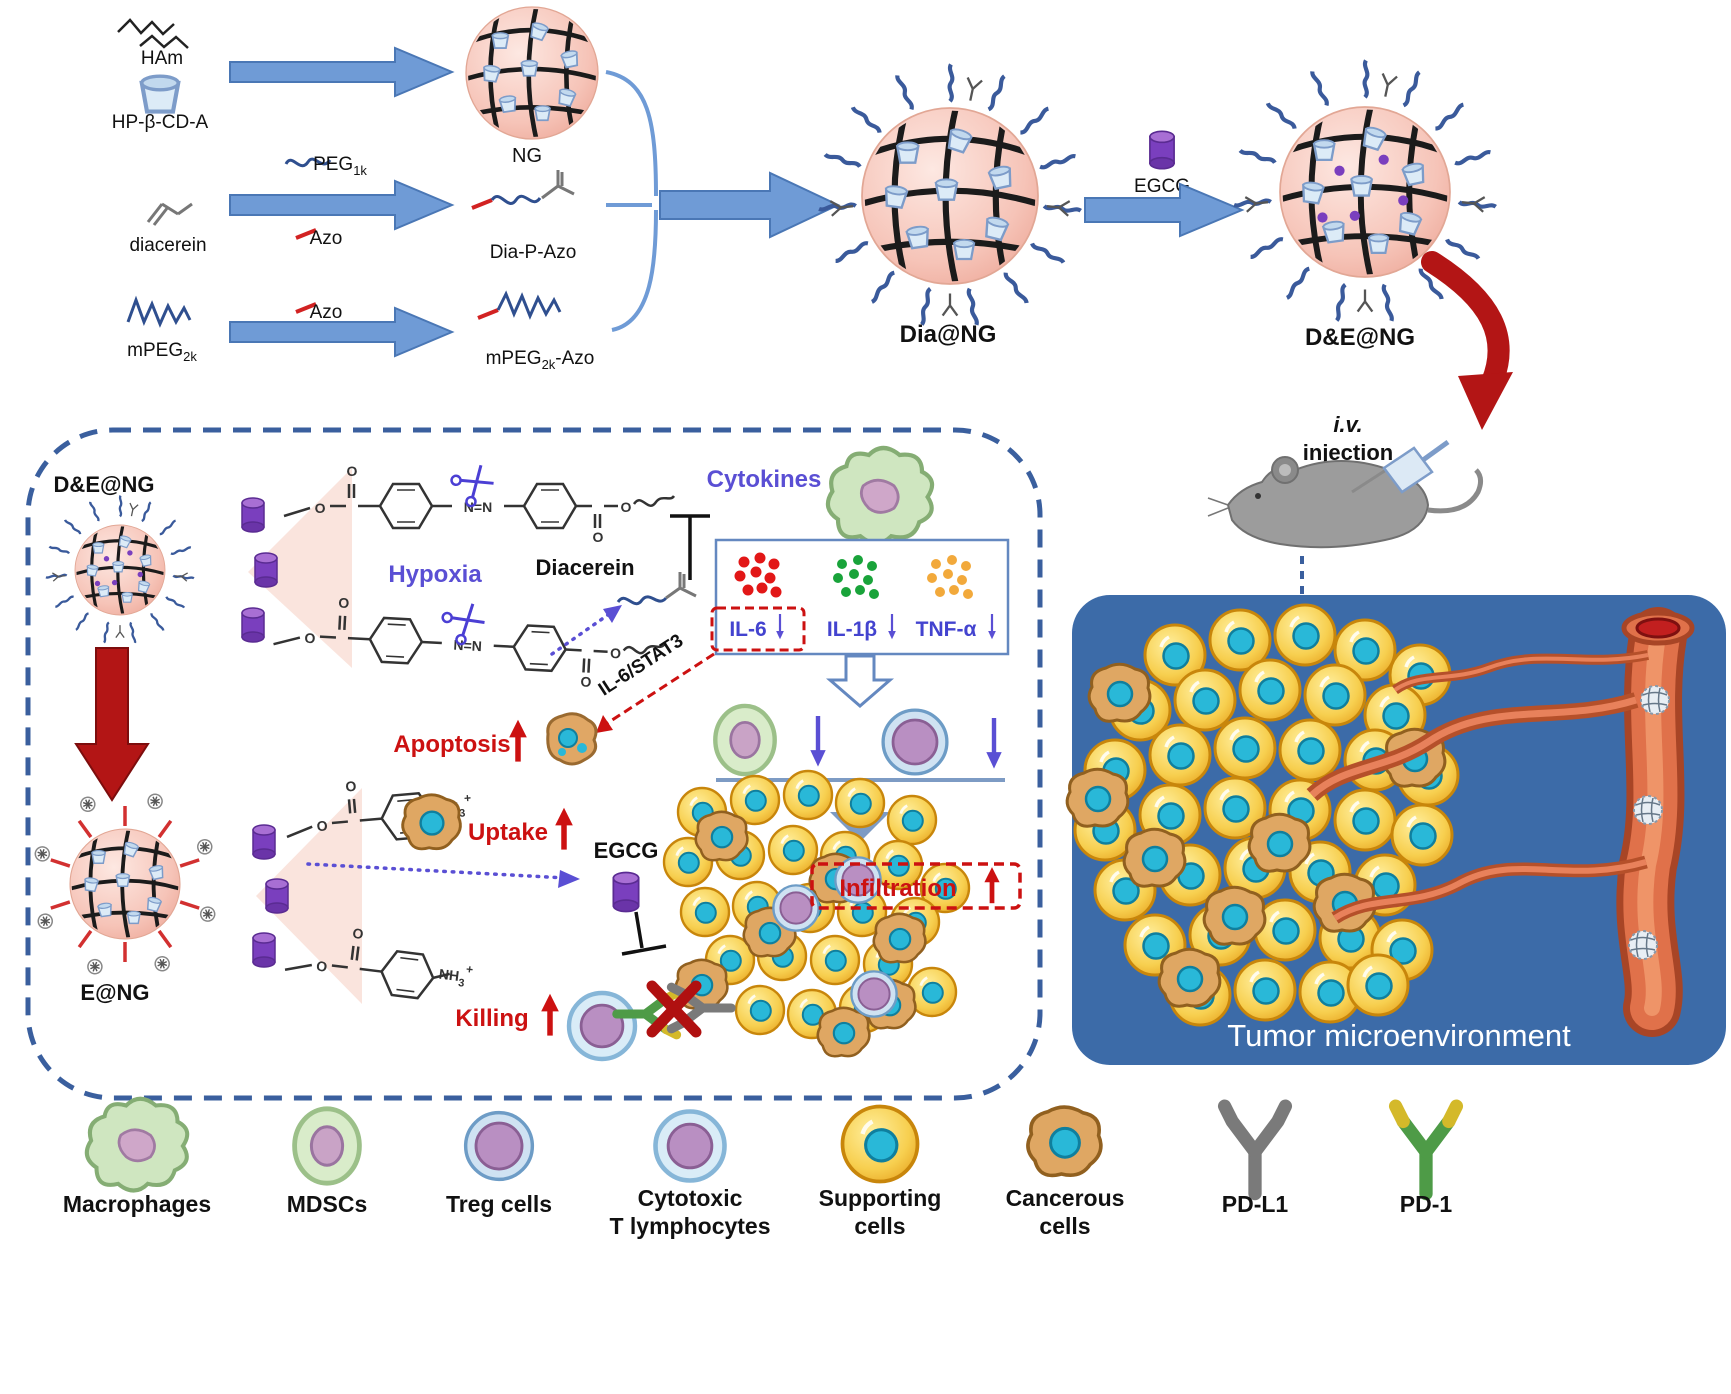  Describe the element at coordinates (120, 569) in the screenshot. I see `deng-small-nanogel` at that location.